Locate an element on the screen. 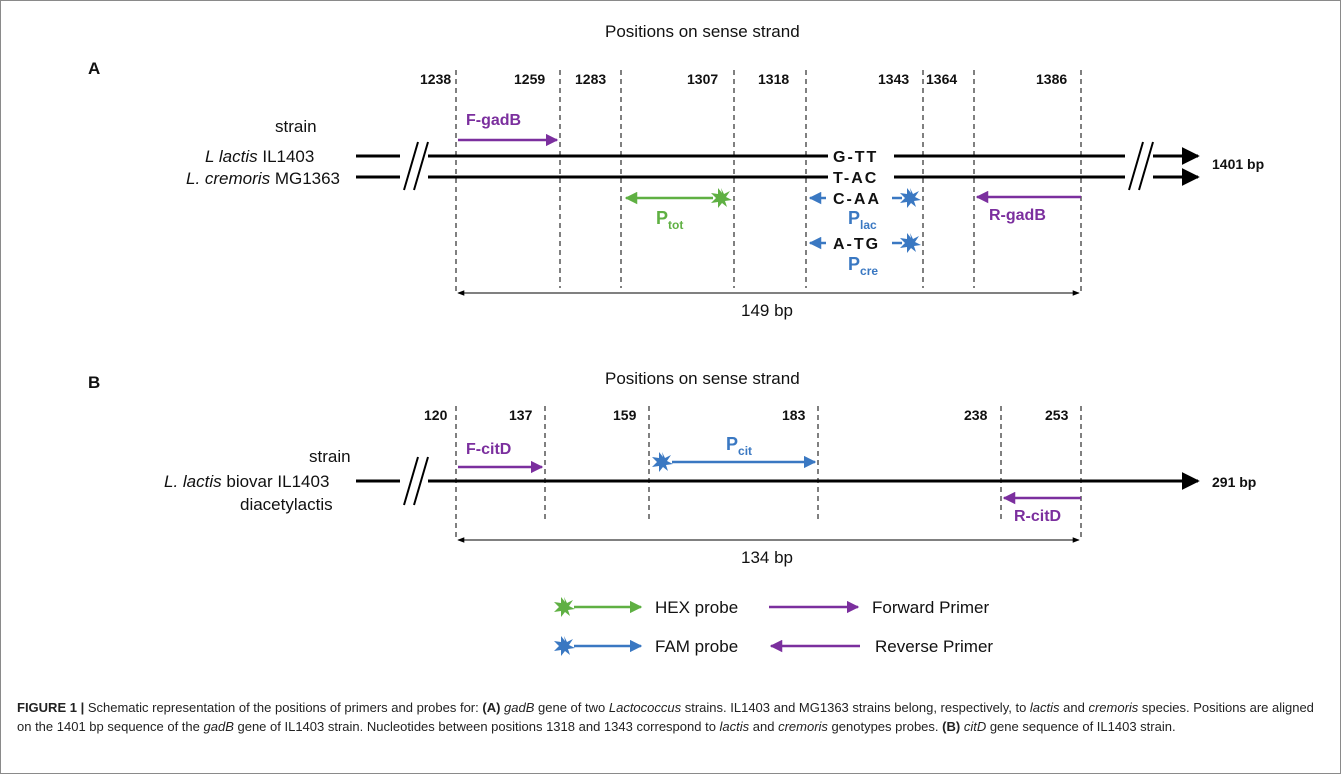 The width and height of the screenshot is (1341, 774). panel-a-heading: Positions on sense strand is located at coordinates (702, 31).